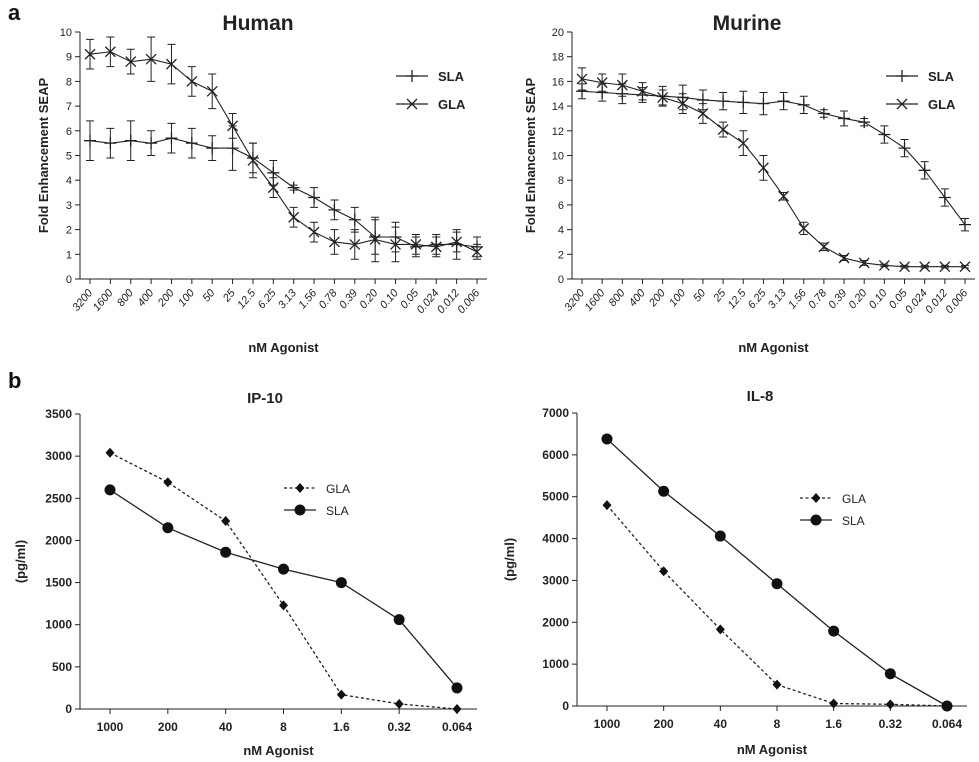 This screenshot has height=762, width=979. Describe the element at coordinates (558, 157) in the screenshot. I see `y-tick-label: 10` at that location.